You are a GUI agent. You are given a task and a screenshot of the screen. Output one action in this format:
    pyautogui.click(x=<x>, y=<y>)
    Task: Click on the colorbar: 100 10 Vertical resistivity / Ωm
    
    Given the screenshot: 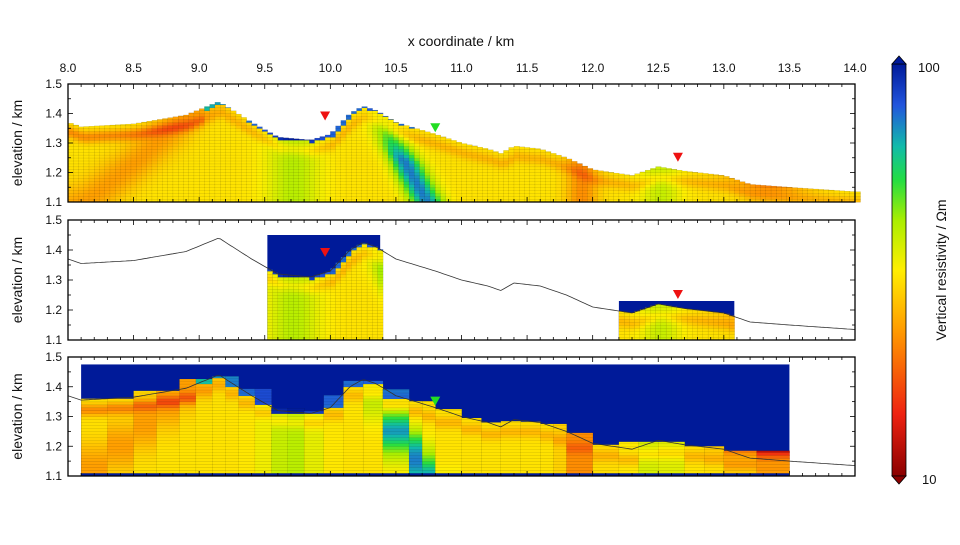 What is the action you would take?
    pyautogui.click(x=920, y=271)
    